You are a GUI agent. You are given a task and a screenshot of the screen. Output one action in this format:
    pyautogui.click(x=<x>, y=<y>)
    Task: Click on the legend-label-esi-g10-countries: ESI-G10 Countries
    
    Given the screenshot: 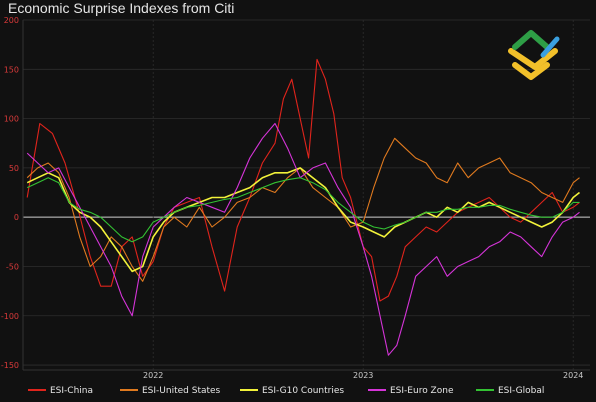 What is the action you would take?
    pyautogui.click(x=303, y=391)
    